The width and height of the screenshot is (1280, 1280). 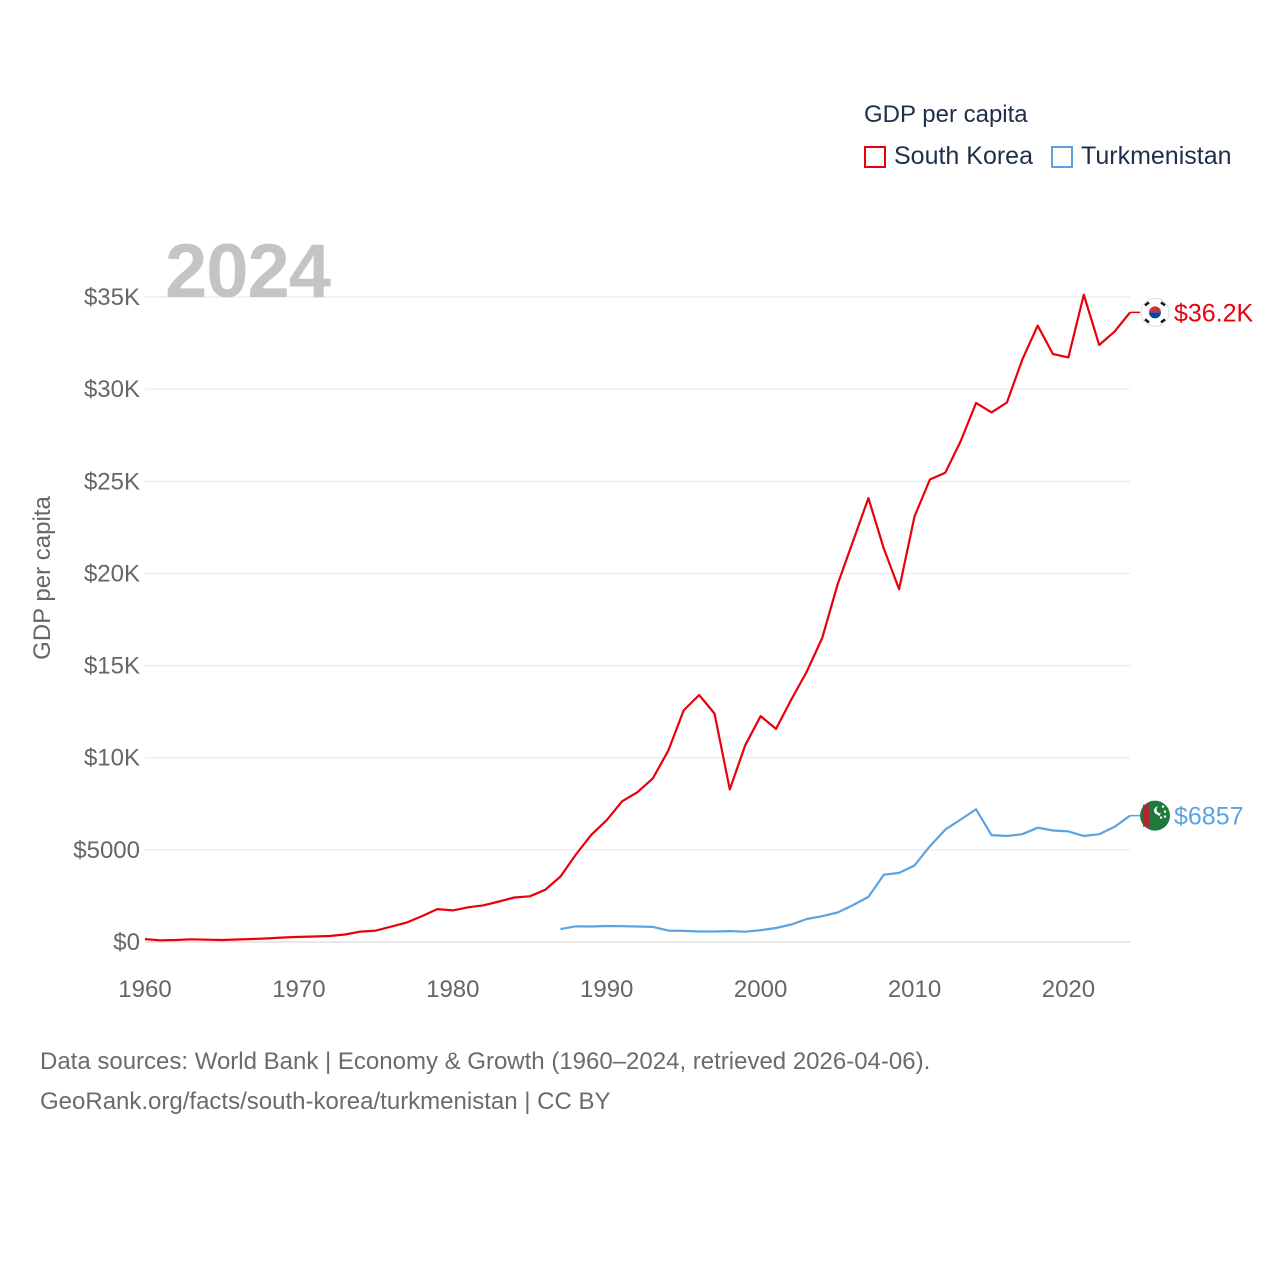 I want to click on legend-swatch-south-korea, so click(x=875, y=156).